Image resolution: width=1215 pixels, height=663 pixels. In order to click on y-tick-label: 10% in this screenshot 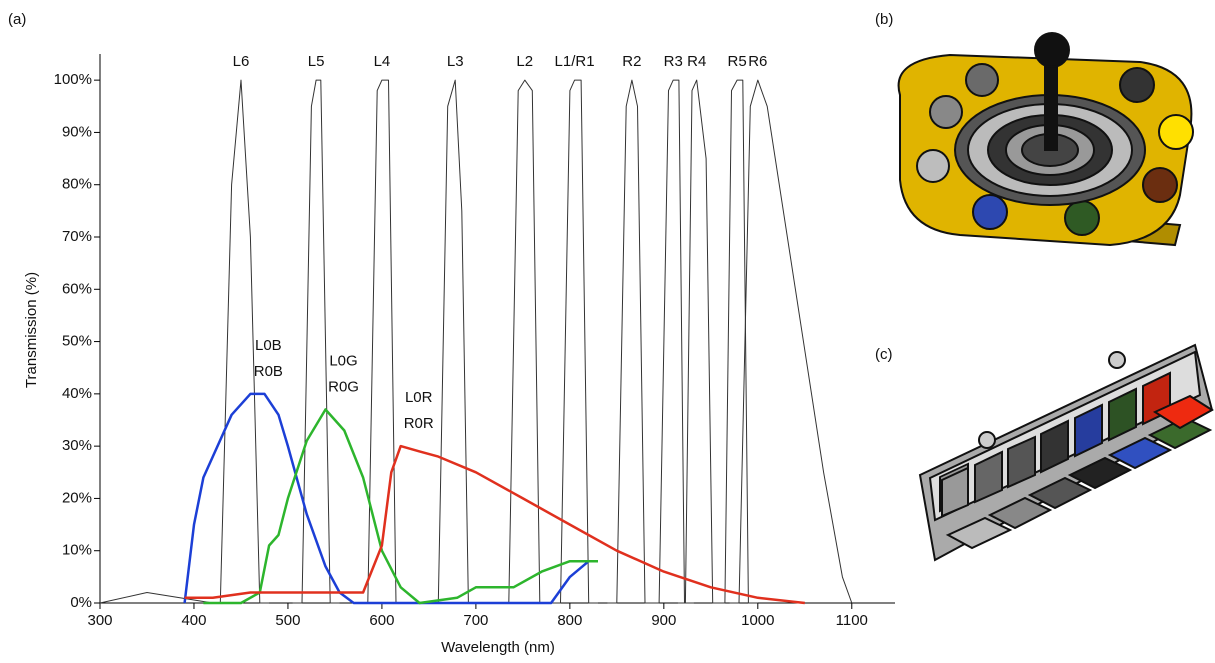, I will do `click(77, 550)`.